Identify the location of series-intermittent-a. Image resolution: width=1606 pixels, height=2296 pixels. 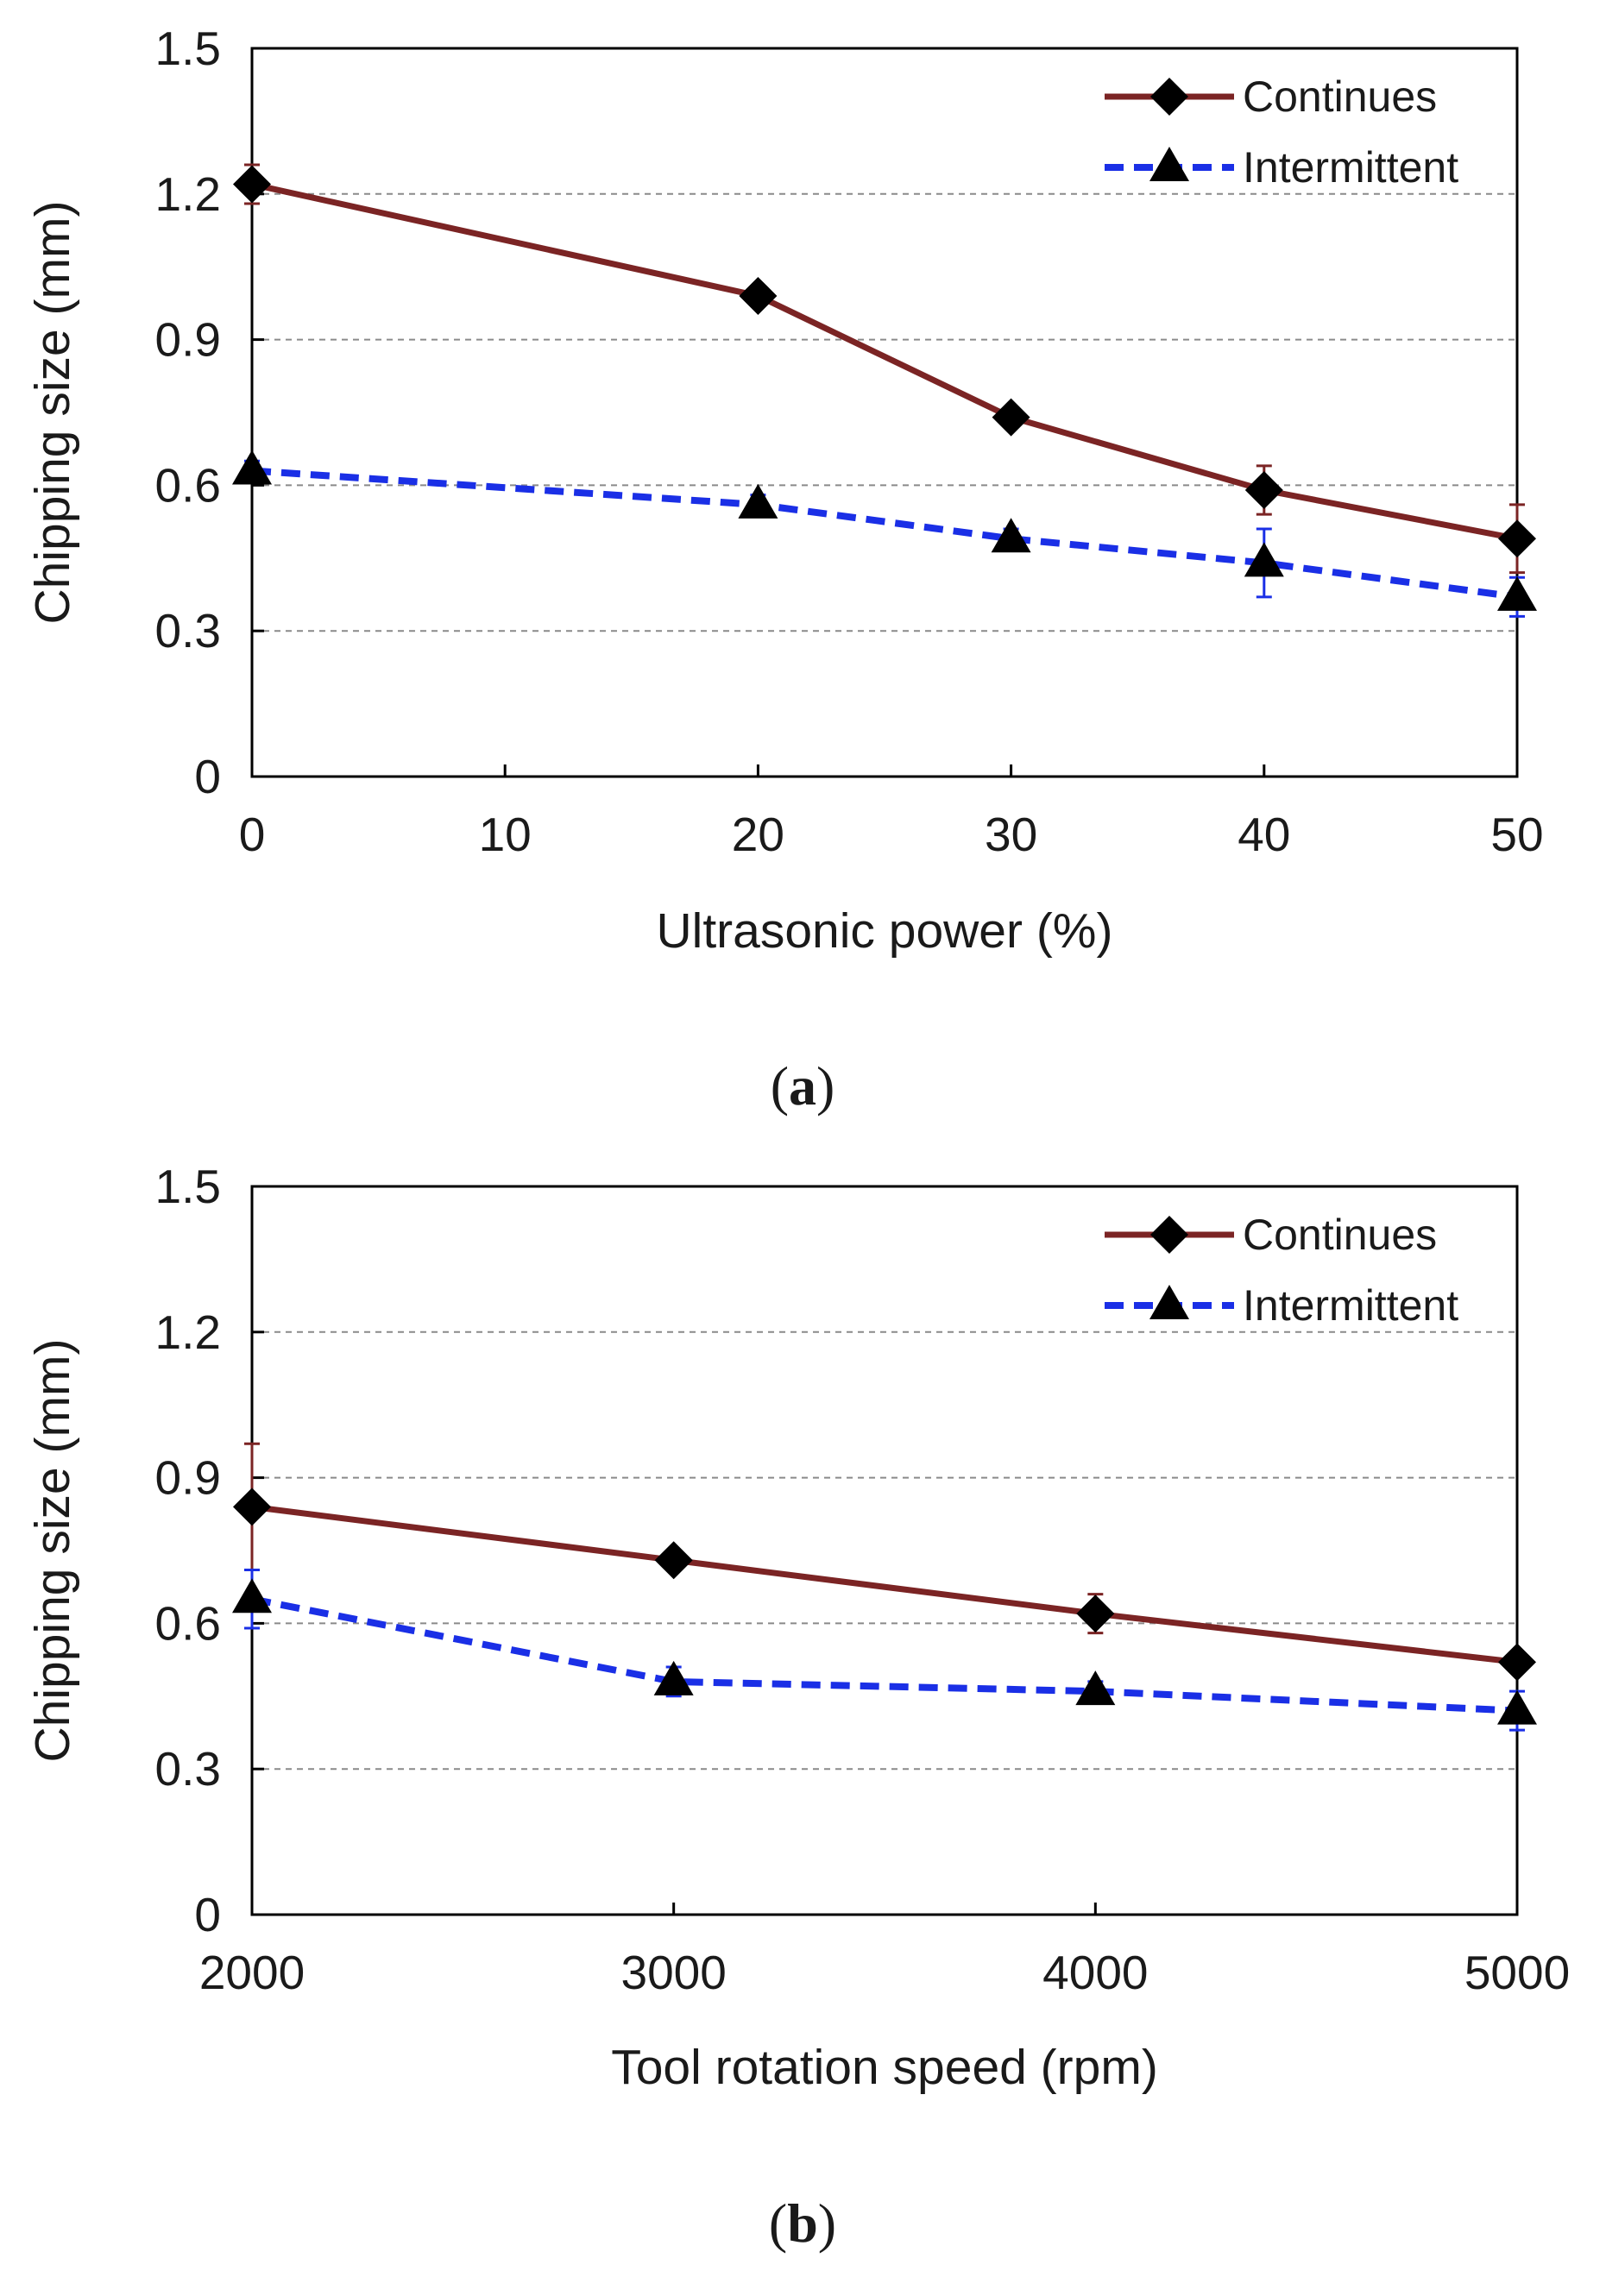
(884, 534).